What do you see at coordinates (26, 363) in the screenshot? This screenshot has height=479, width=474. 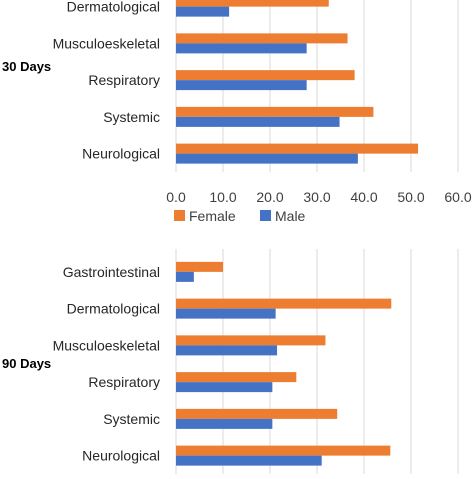 I see `group-label-2: 90 Days` at bounding box center [26, 363].